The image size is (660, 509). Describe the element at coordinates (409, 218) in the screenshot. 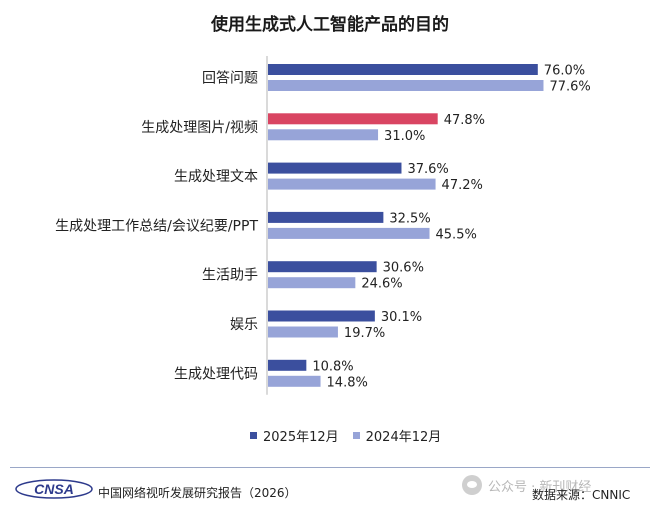

I see `value-label-2025: 32.5%` at that location.